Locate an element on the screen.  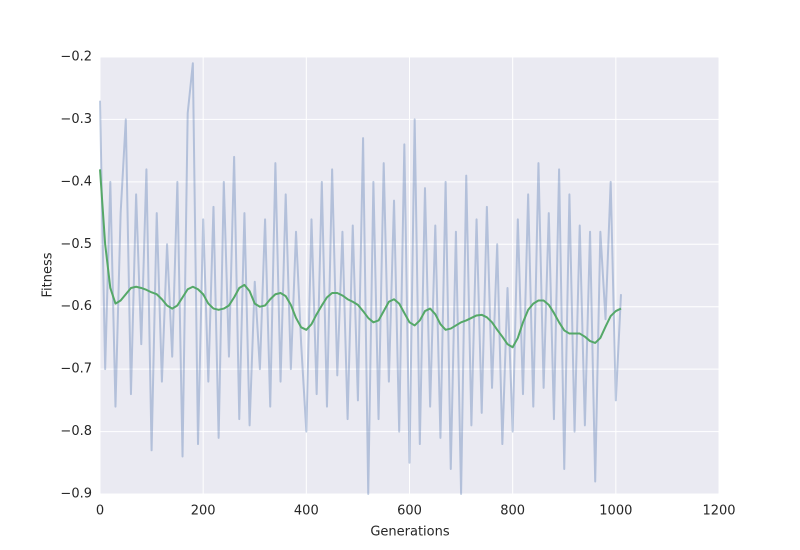
y-tick-label: −0.3 is located at coordinates (76, 119).